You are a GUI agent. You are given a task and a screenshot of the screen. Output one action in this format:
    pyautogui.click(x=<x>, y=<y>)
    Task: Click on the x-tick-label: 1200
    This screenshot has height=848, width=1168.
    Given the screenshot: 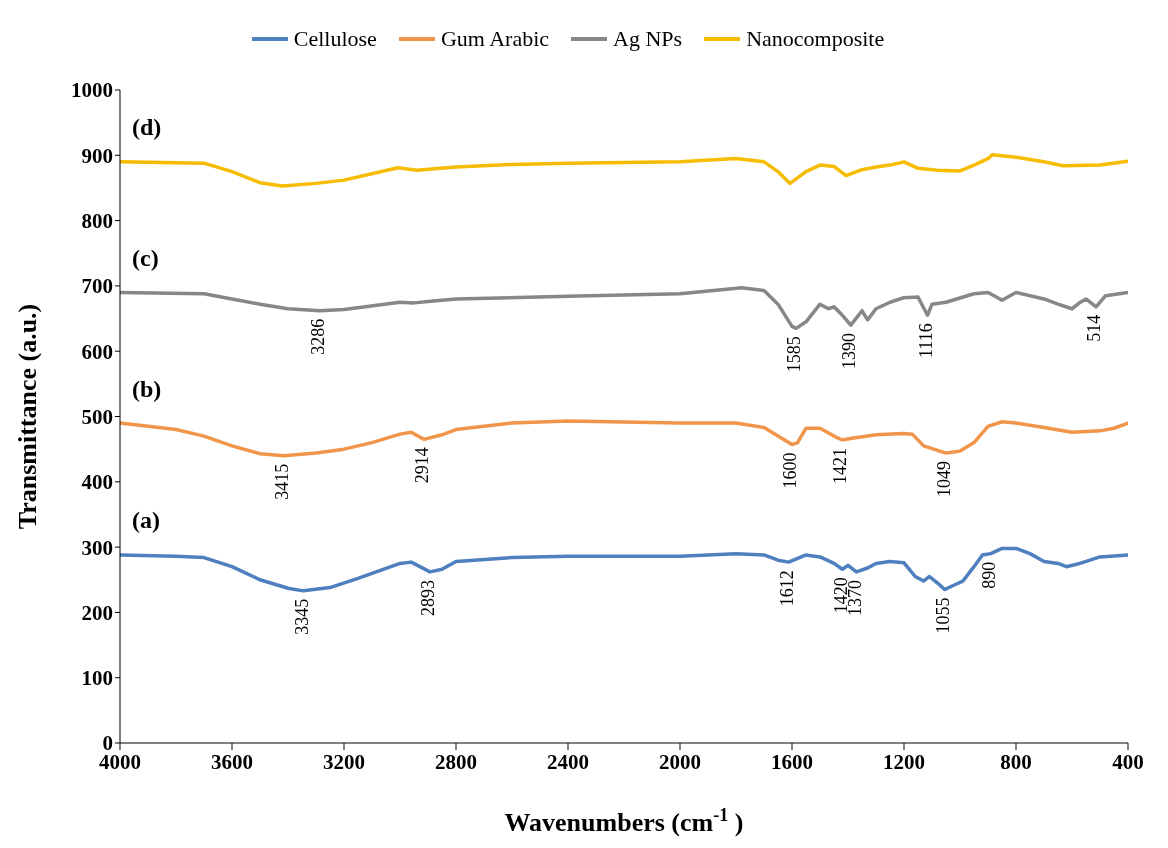 What is the action you would take?
    pyautogui.click(x=904, y=761)
    